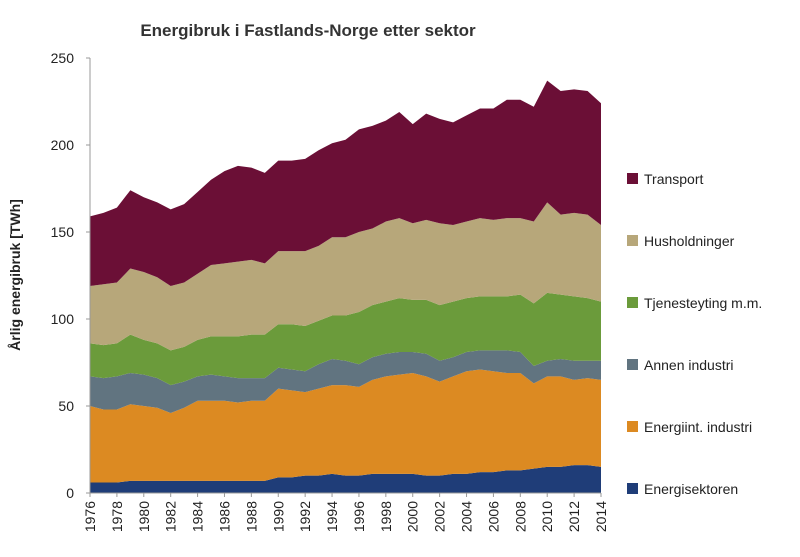  What do you see at coordinates (251, 516) in the screenshot?
I see `x-tick-label: 1988` at bounding box center [251, 516].